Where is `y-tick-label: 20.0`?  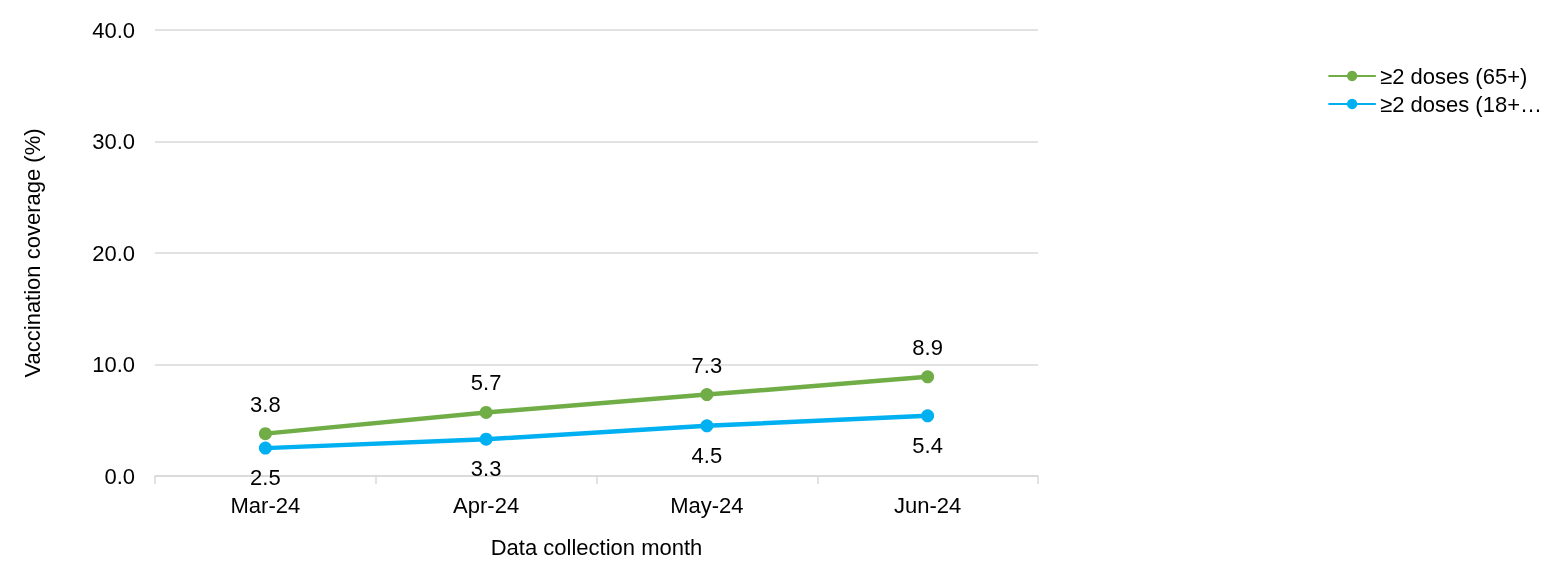 y-tick-label: 20.0 is located at coordinates (113, 253).